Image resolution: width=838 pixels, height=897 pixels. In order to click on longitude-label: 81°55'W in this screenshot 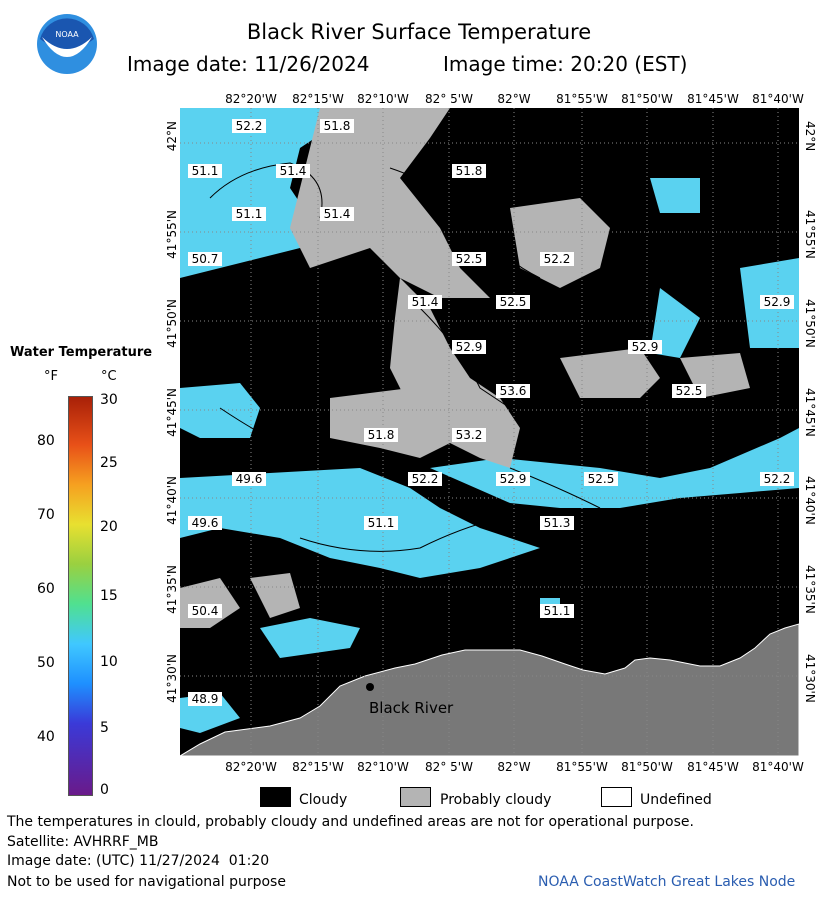, I will do `click(582, 767)`.